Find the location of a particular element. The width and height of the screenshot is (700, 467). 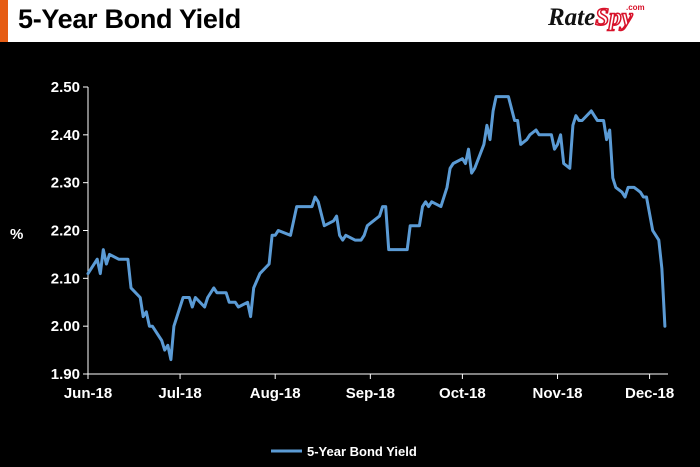

y-axis-label: % is located at coordinates (16, 234).